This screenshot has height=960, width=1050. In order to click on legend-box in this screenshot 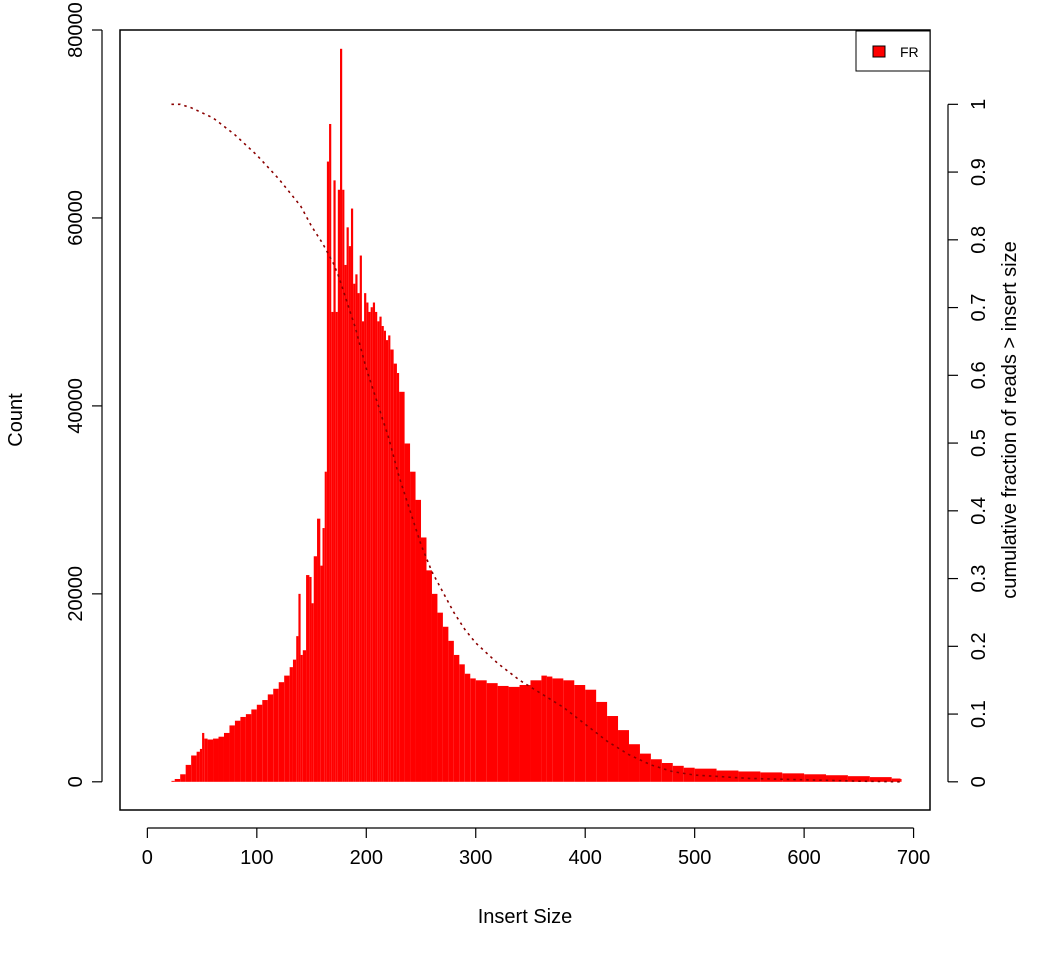, I will do `click(893, 51)`.